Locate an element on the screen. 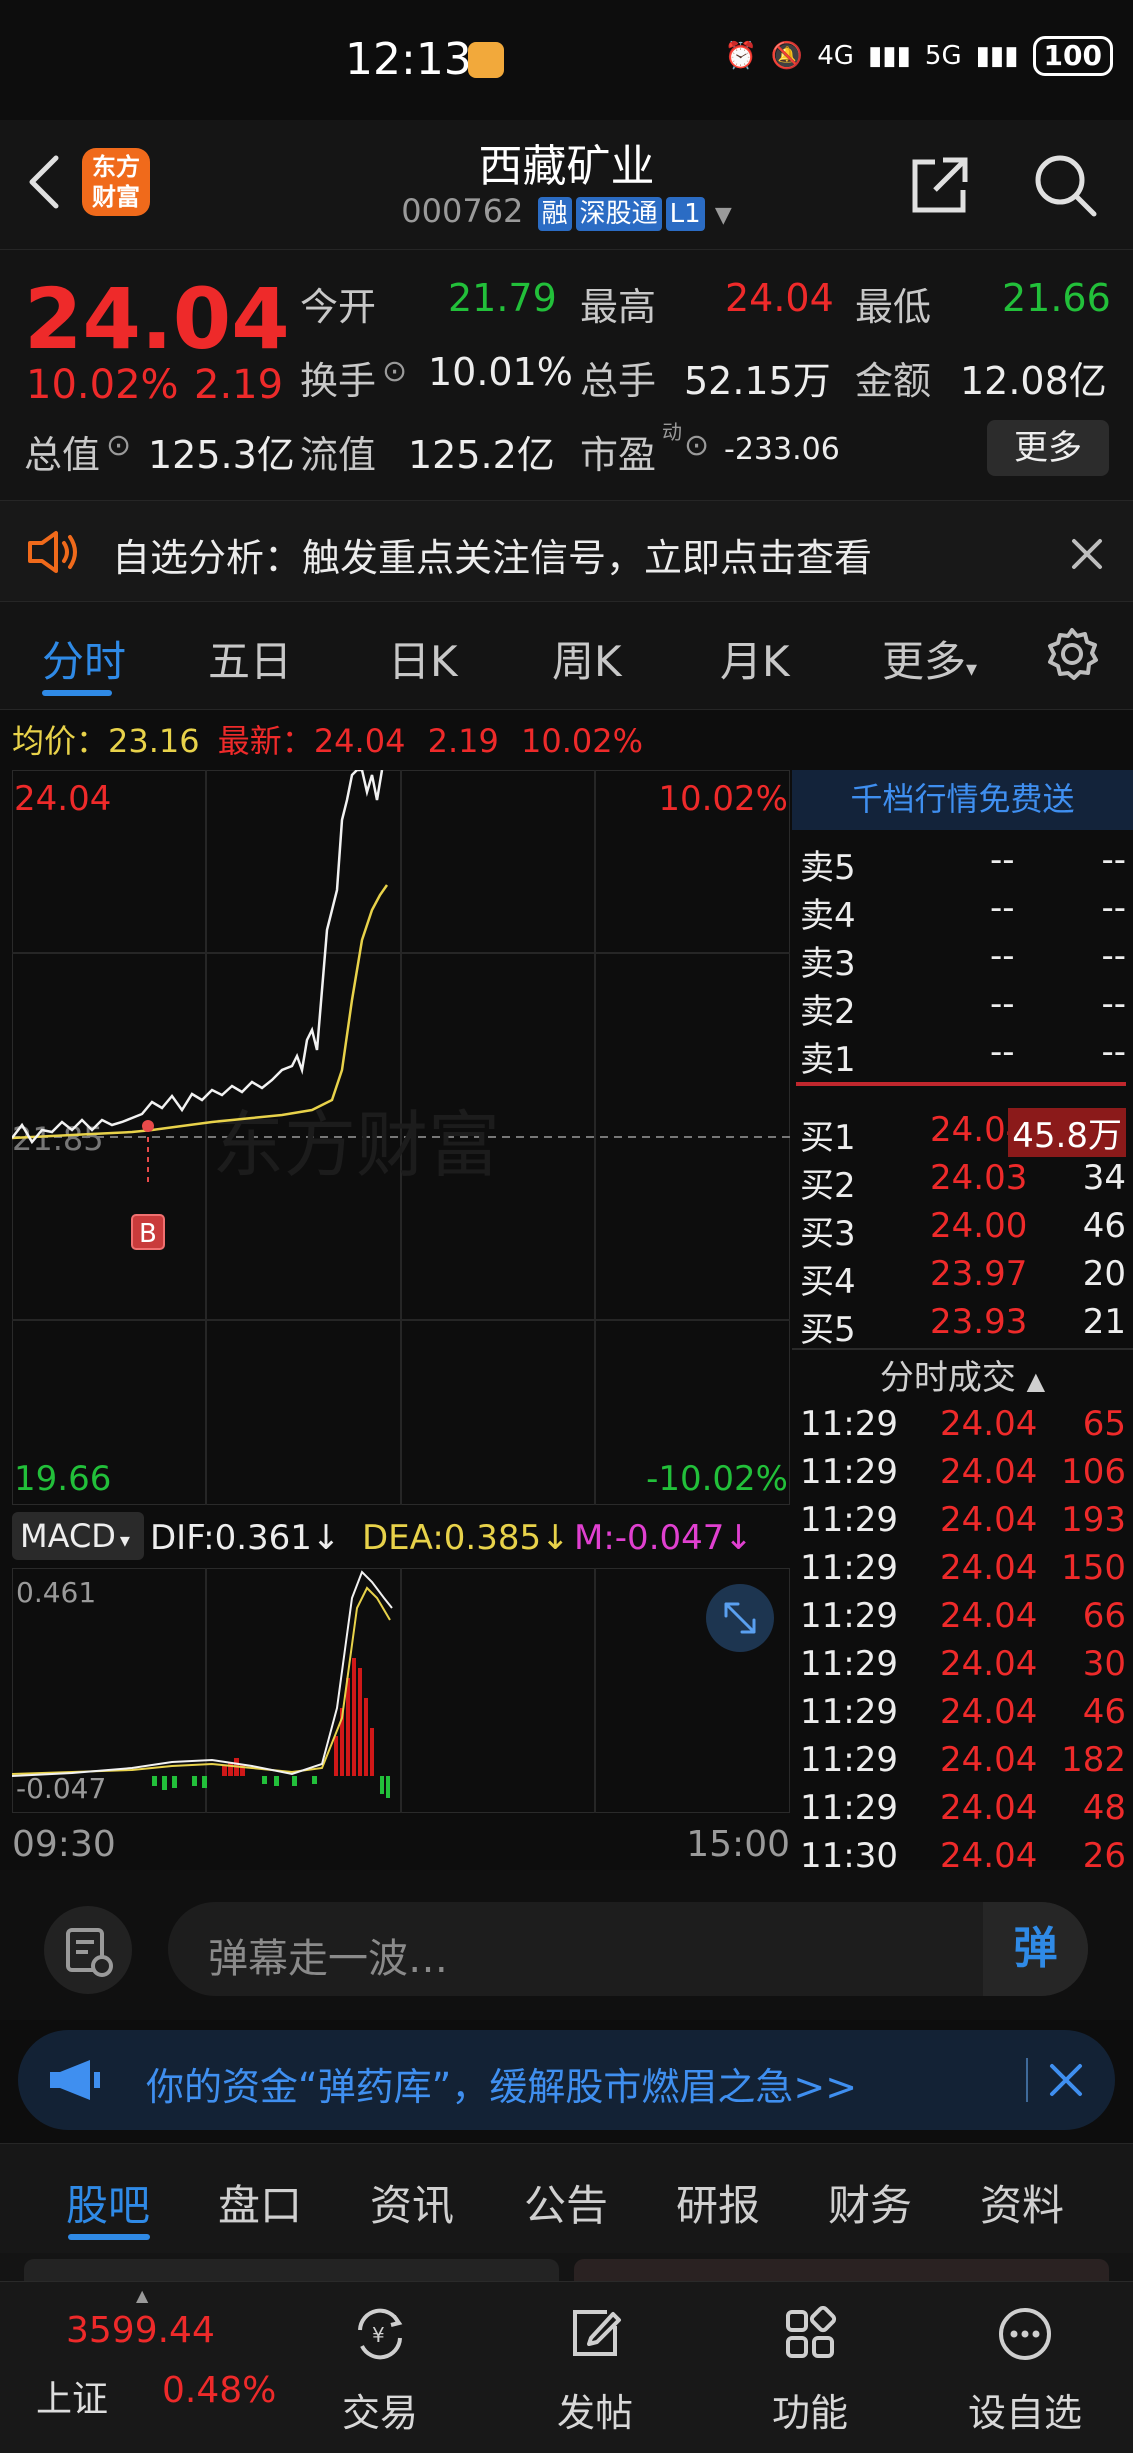  analysis-banner: 自选分析：触发重点关注信号，立即点击查看 is located at coordinates (566, 551).